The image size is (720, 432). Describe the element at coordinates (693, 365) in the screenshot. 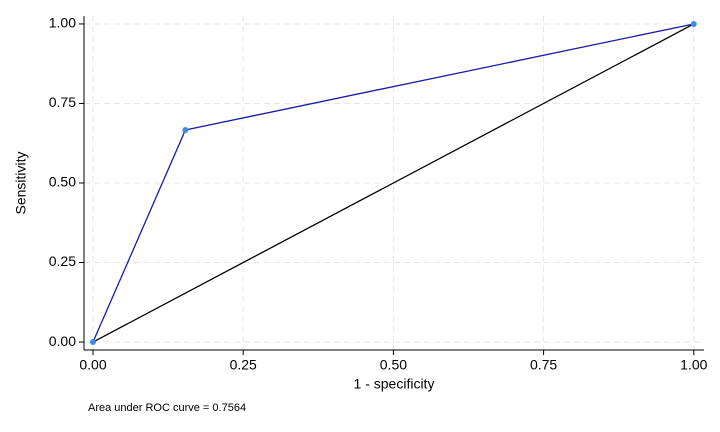

I see `x-tick-label: 1.00` at that location.